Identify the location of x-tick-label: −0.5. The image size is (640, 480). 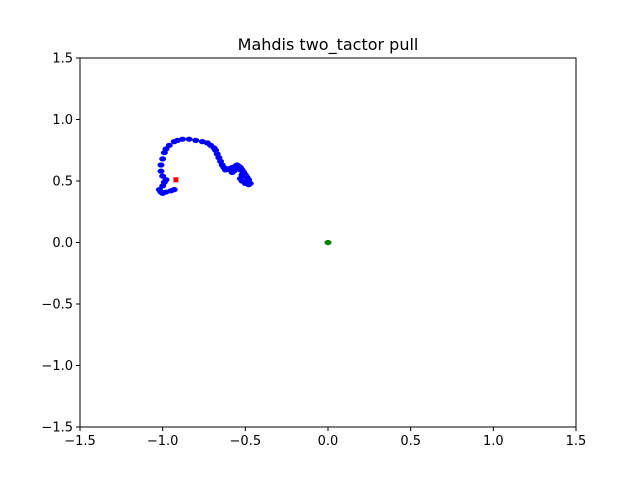
(246, 441).